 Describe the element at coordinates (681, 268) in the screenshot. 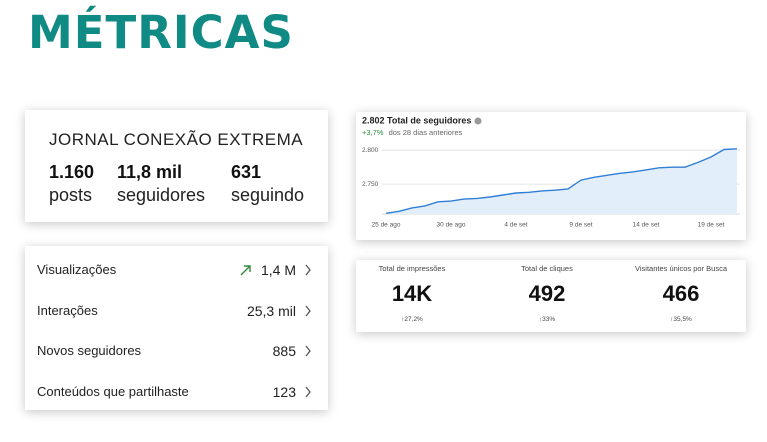

I see `summary-title: Visitantes únicos por Busca` at that location.